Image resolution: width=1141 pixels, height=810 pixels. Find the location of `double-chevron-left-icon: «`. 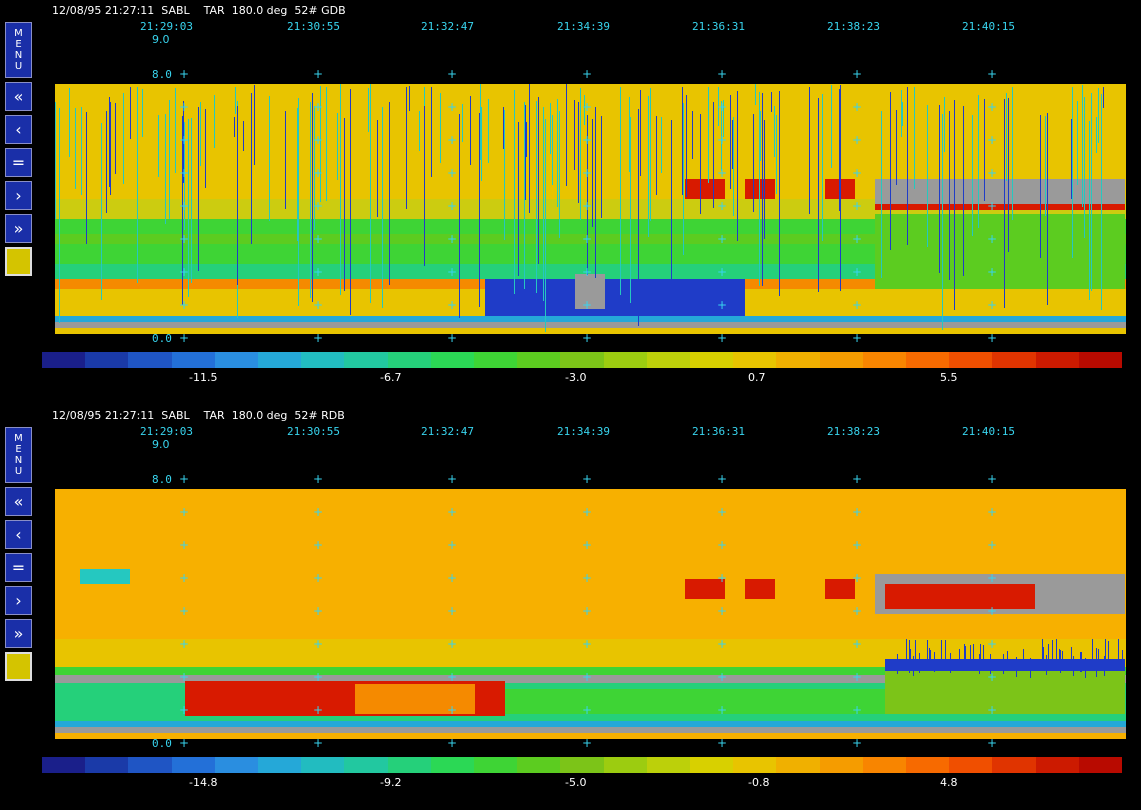

double-chevron-left-icon: « is located at coordinates (18, 96).